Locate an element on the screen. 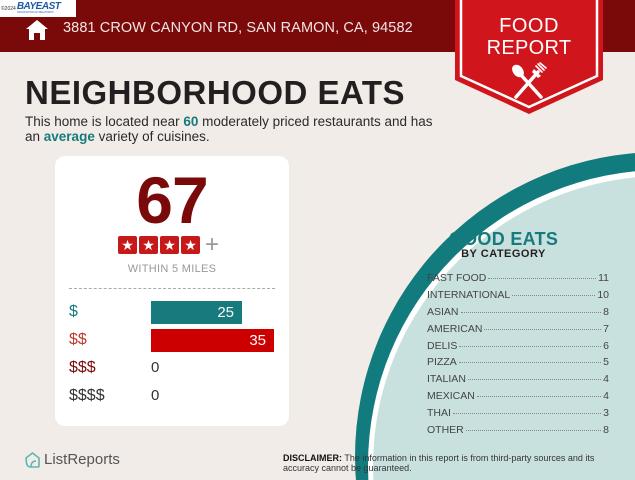 This screenshot has height=480, width=635. price-tier-label: $ is located at coordinates (73, 311).